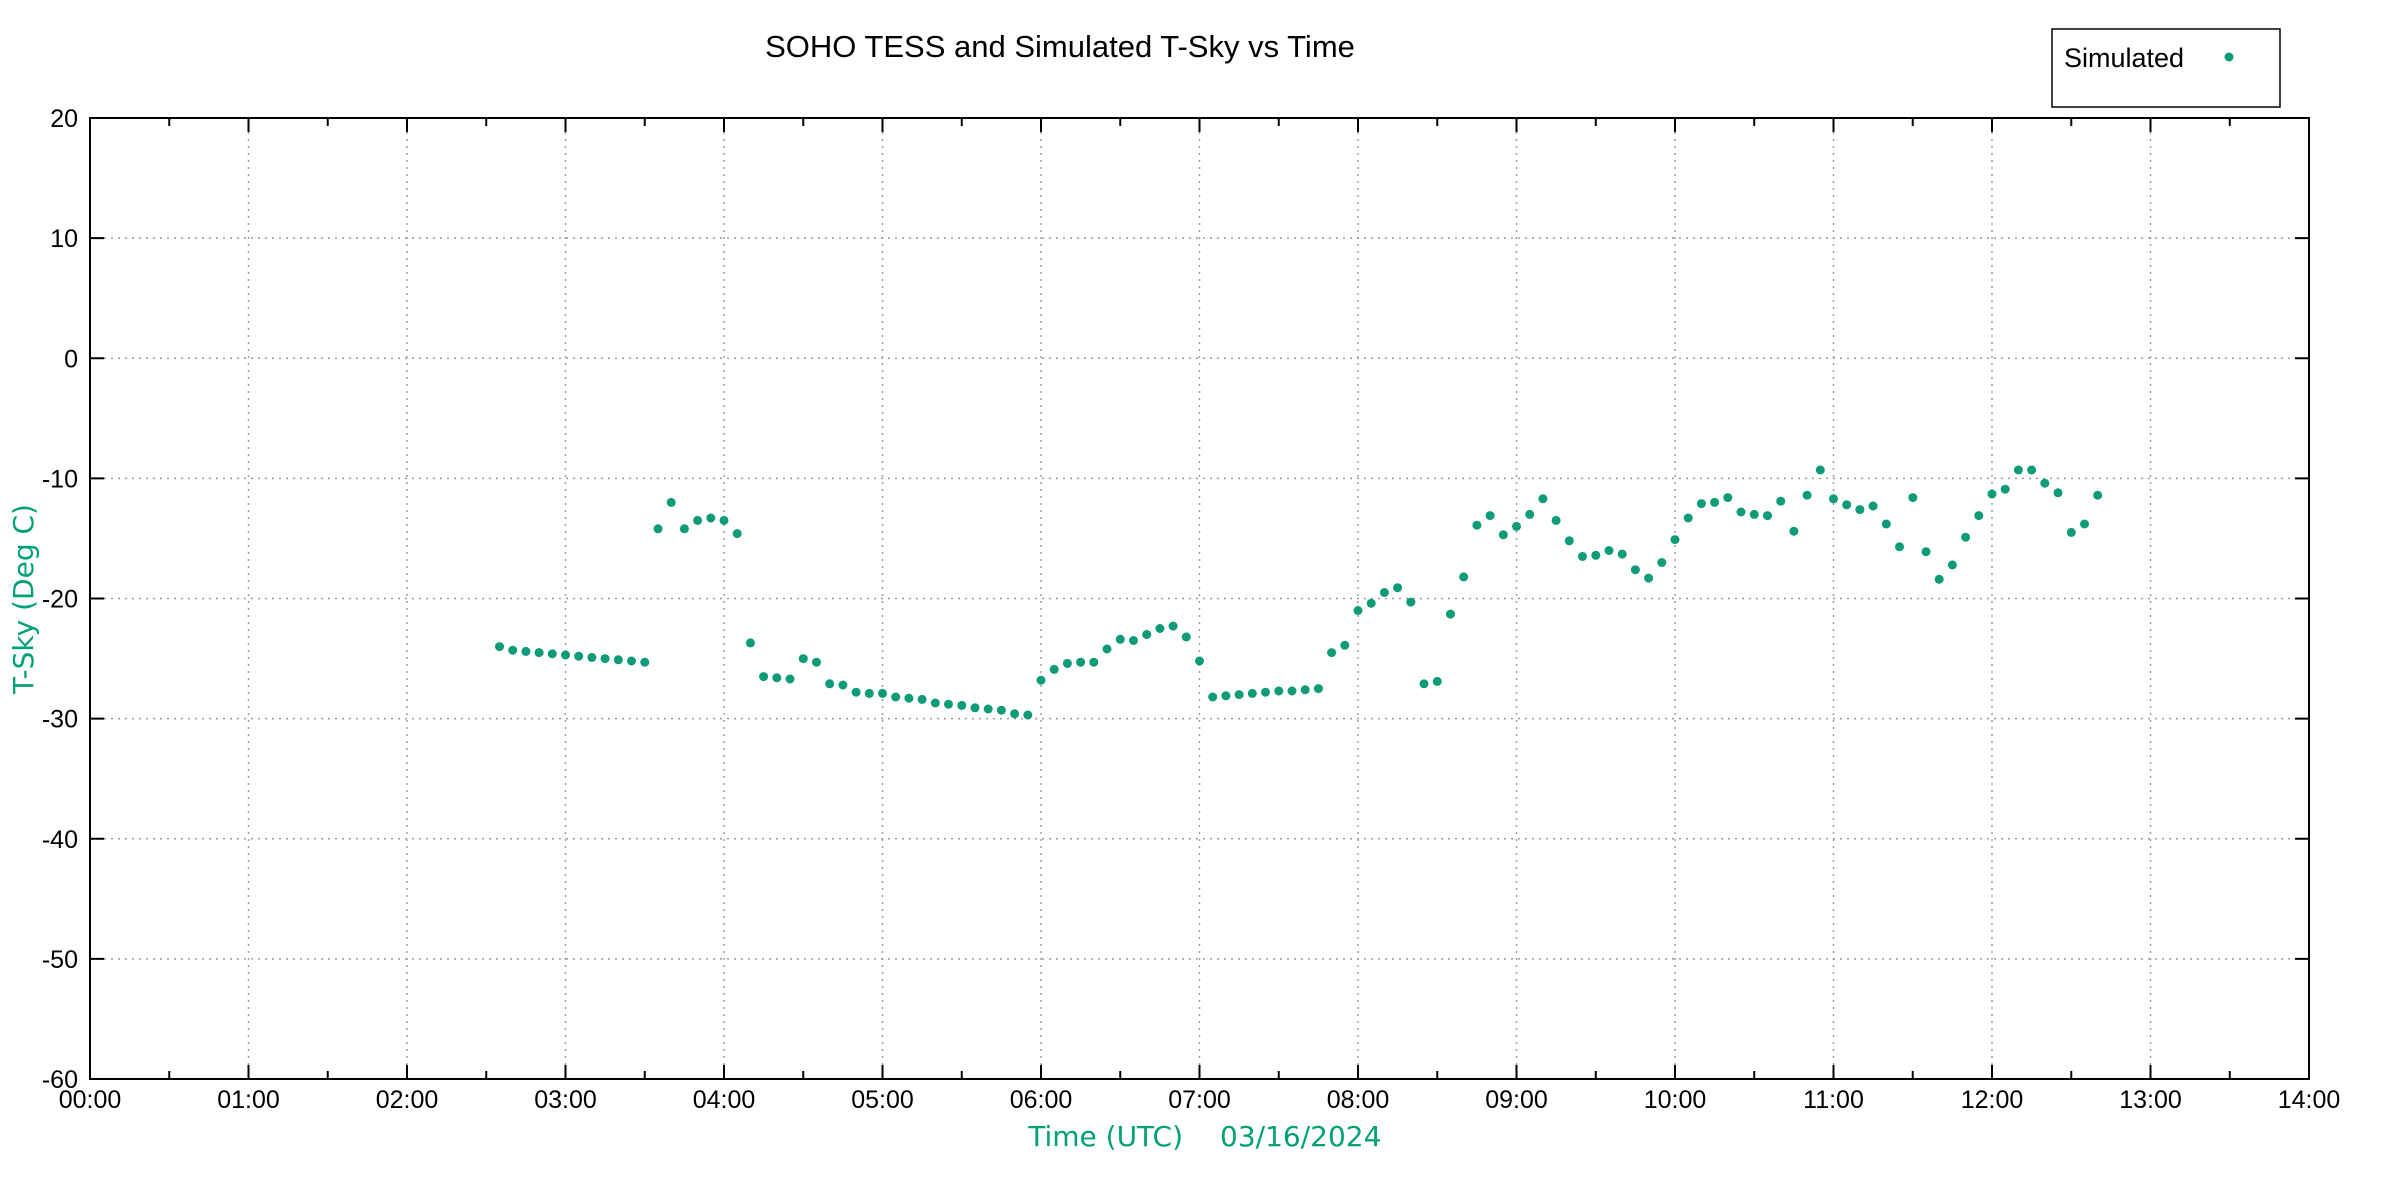  I want to click on legend-box, so click(2166, 68).